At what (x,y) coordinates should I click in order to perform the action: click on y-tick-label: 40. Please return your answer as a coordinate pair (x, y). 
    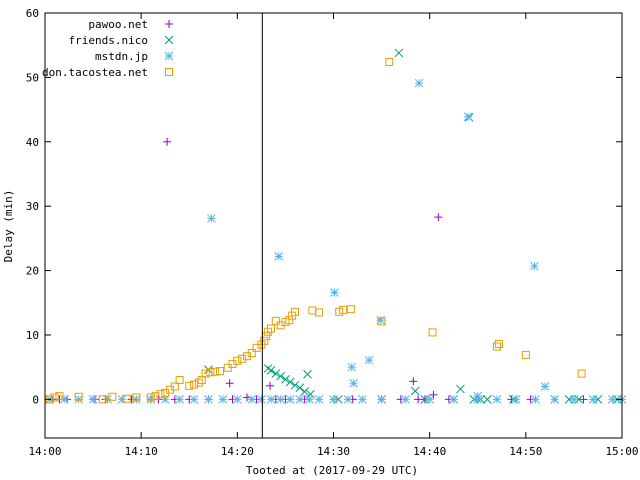
    Looking at the image, I should click on (32, 142).